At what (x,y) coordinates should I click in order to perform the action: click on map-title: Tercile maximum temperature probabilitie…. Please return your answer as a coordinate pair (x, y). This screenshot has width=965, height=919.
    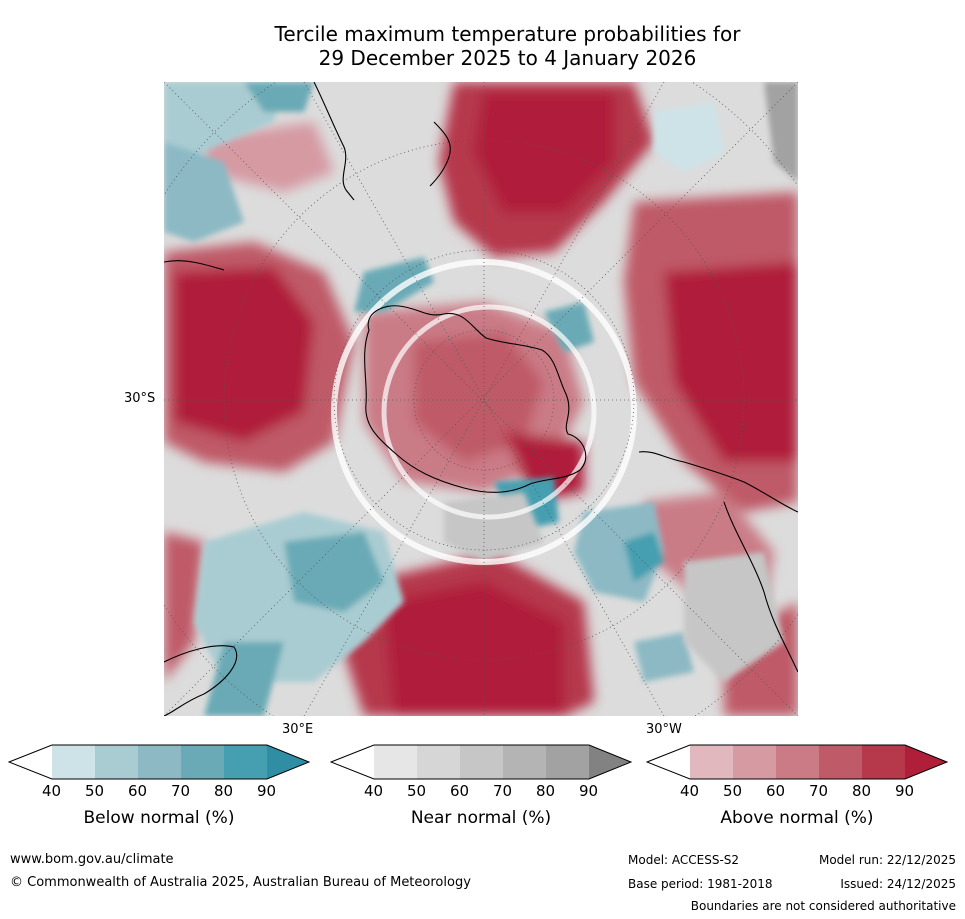
    Looking at the image, I should click on (507, 46).